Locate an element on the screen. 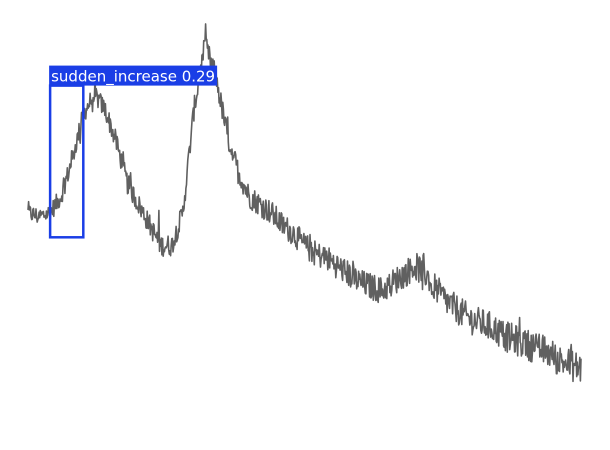  detection-label-background is located at coordinates (133, 75).